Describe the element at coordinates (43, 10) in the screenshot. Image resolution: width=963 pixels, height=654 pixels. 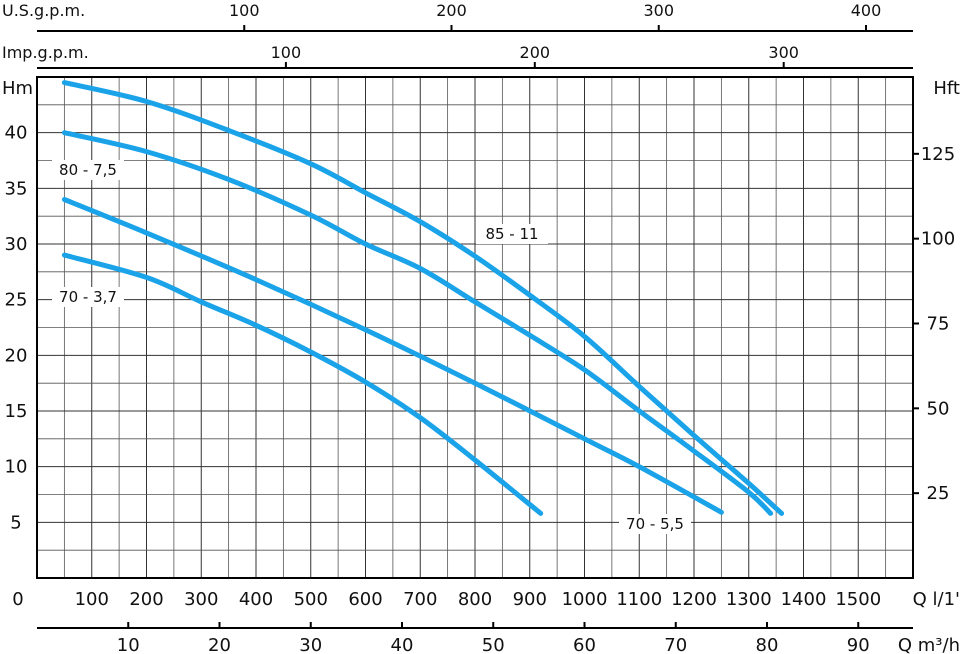
I see `us-gpm-axis-label: U.S.g.p.m.` at that location.